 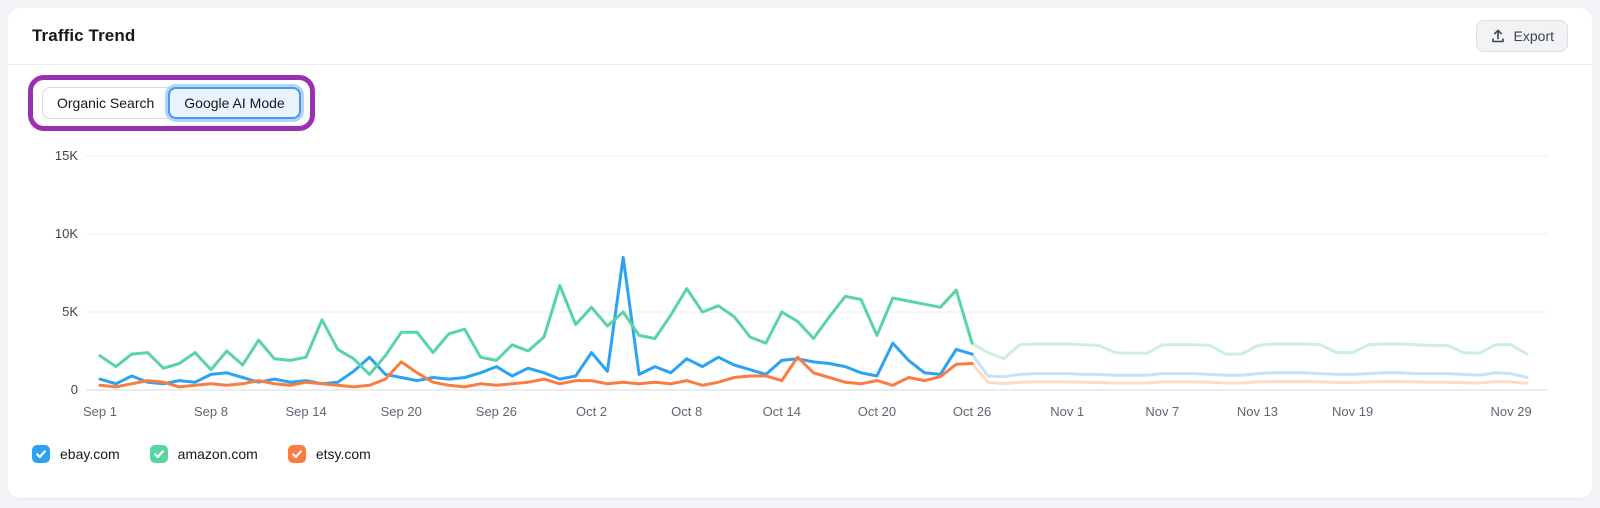 I want to click on series-line-forecast-ebay.com, so click(x=1249, y=365).